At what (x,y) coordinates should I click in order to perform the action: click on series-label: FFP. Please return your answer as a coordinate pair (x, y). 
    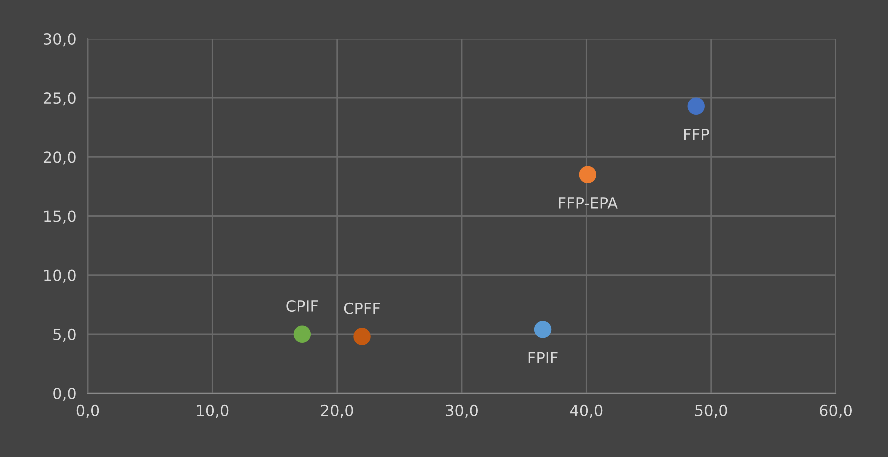
    Looking at the image, I should click on (697, 134).